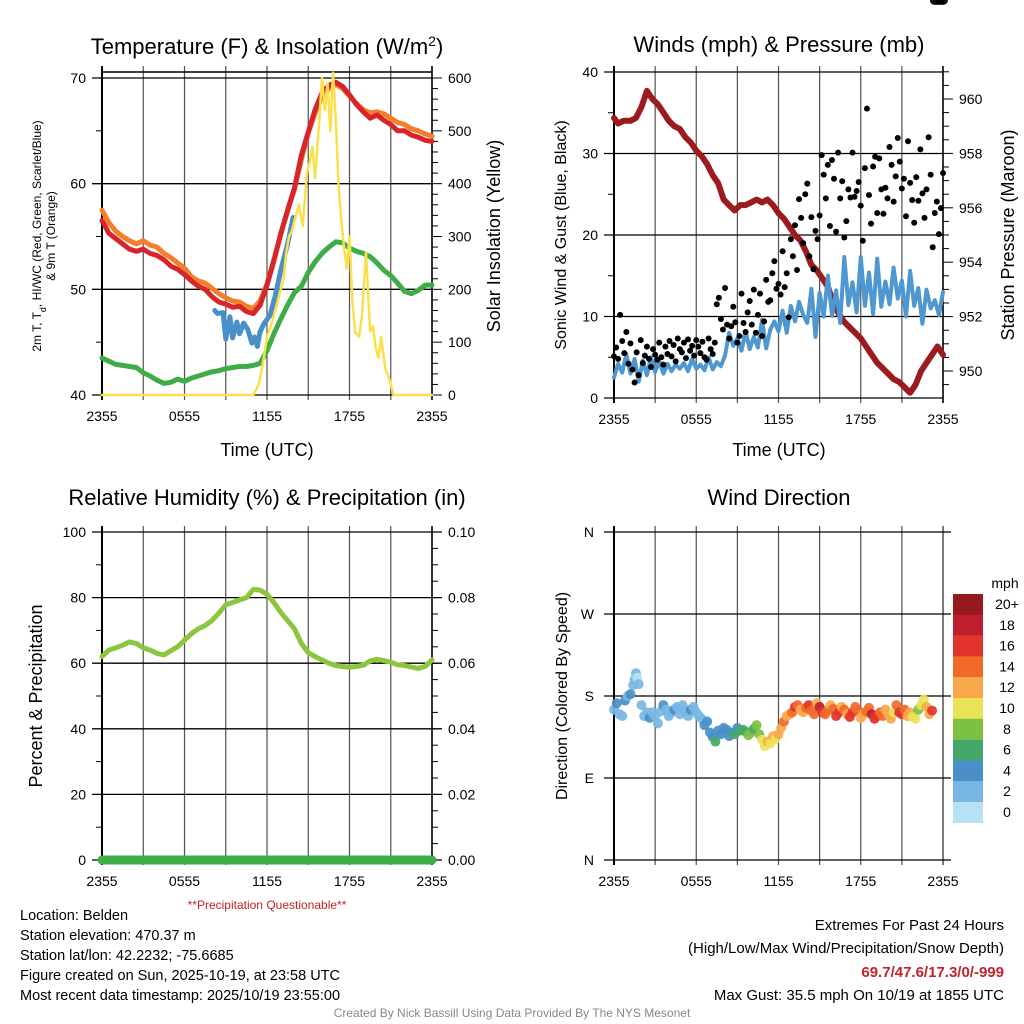 This screenshot has height=1024, width=1024. Describe the element at coordinates (461, 598) in the screenshot. I see `y2-tick-label: 0.08` at that location.